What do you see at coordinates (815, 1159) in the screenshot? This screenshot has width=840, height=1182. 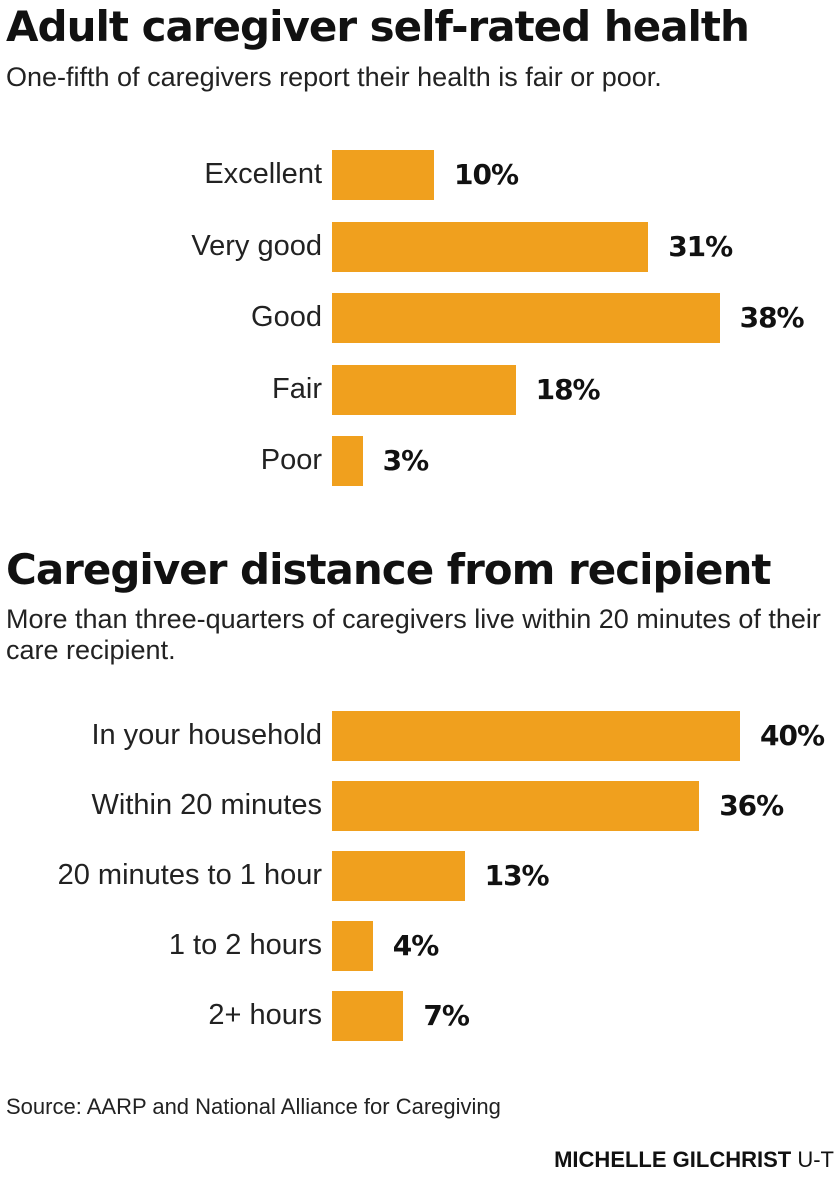 I see `credit-org: U-T` at bounding box center [815, 1159].